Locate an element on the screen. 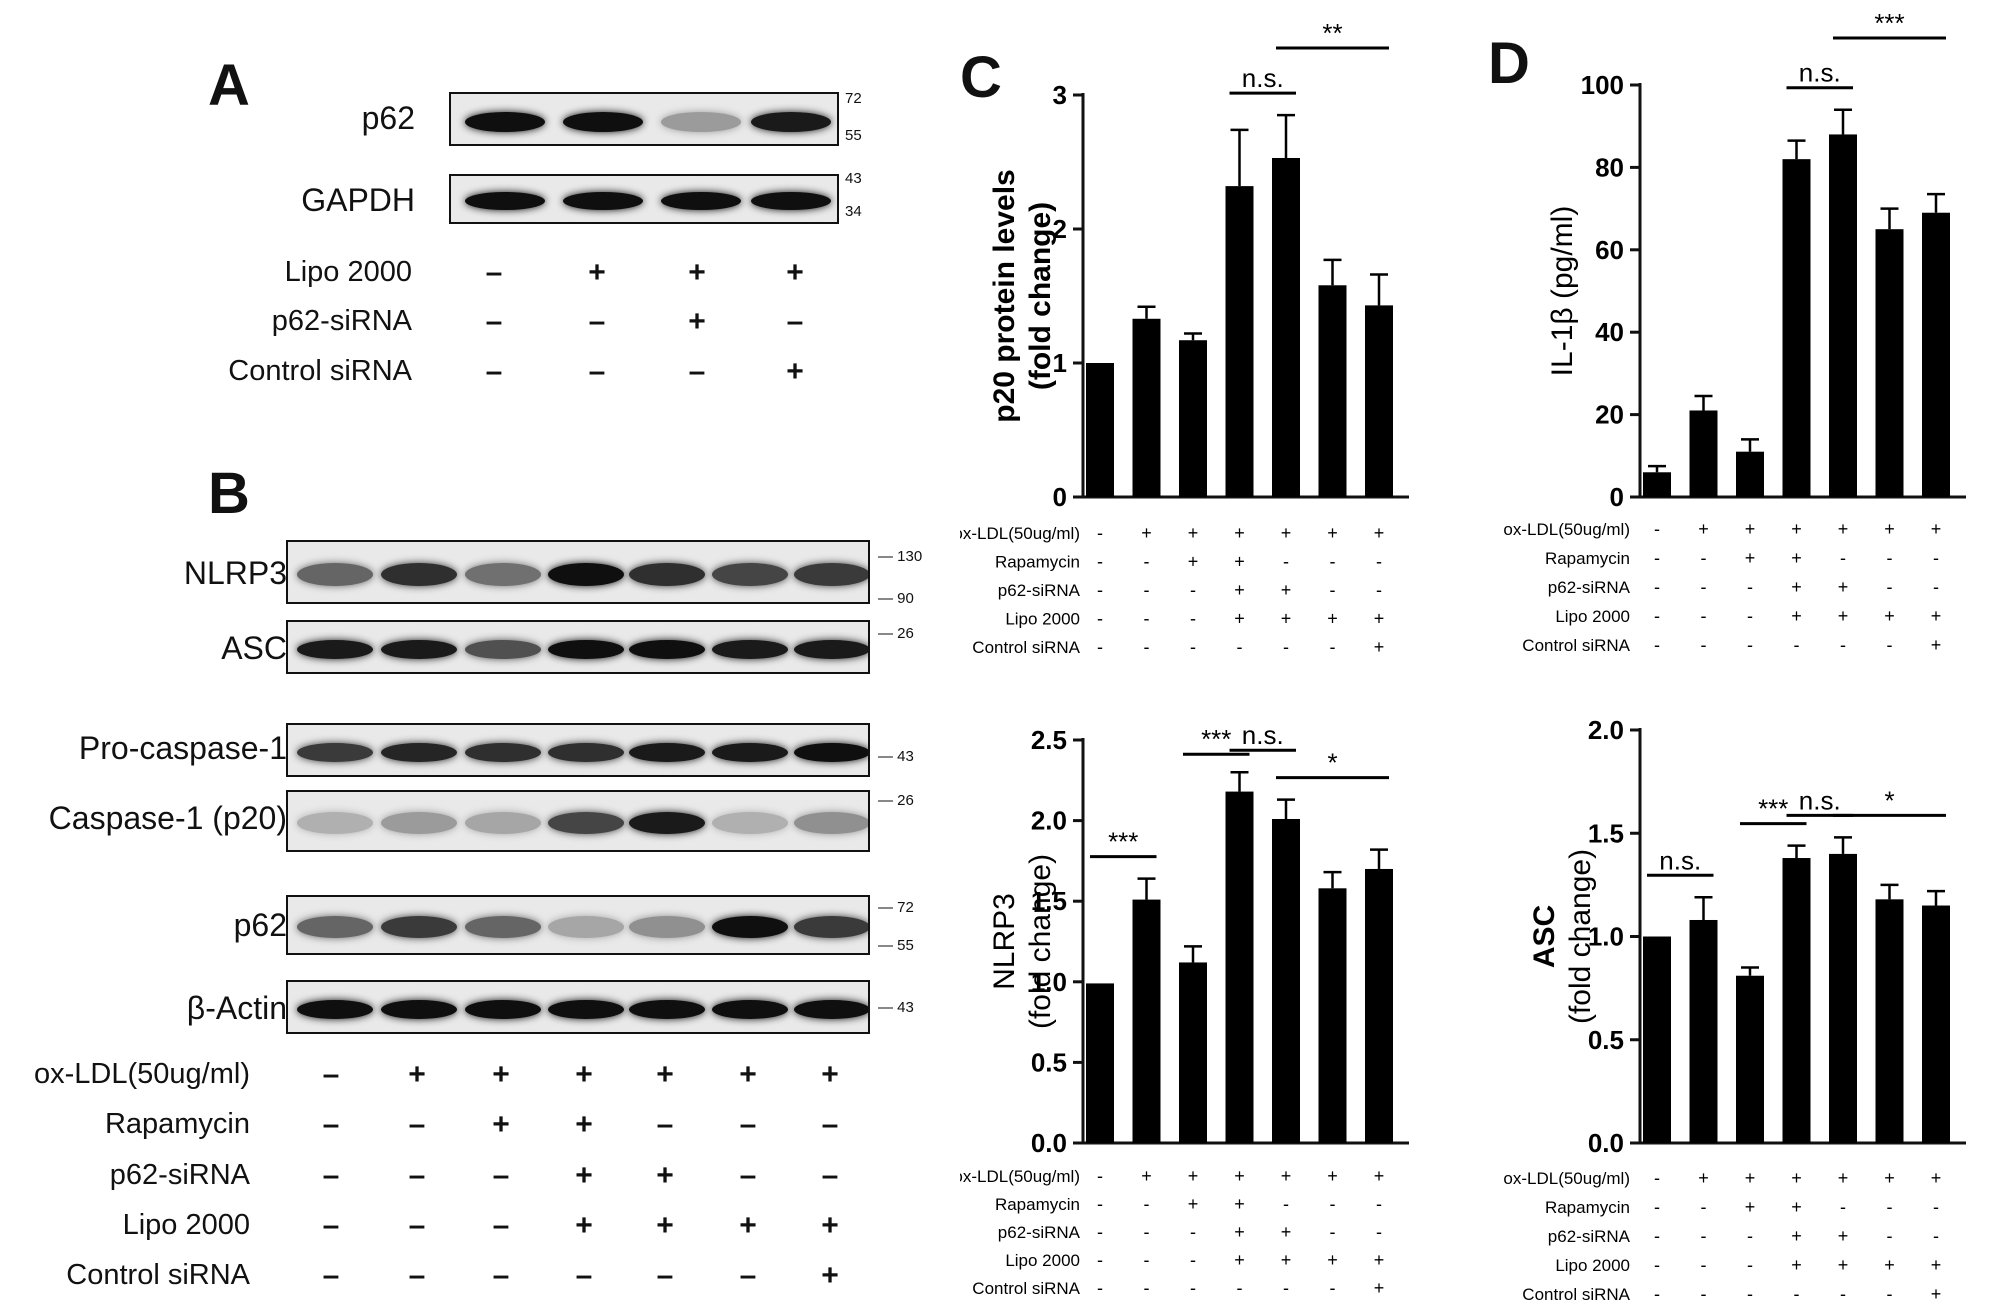 This screenshot has width=2015, height=1311. y-axis-label: (fold change) is located at coordinates (1040, 941).